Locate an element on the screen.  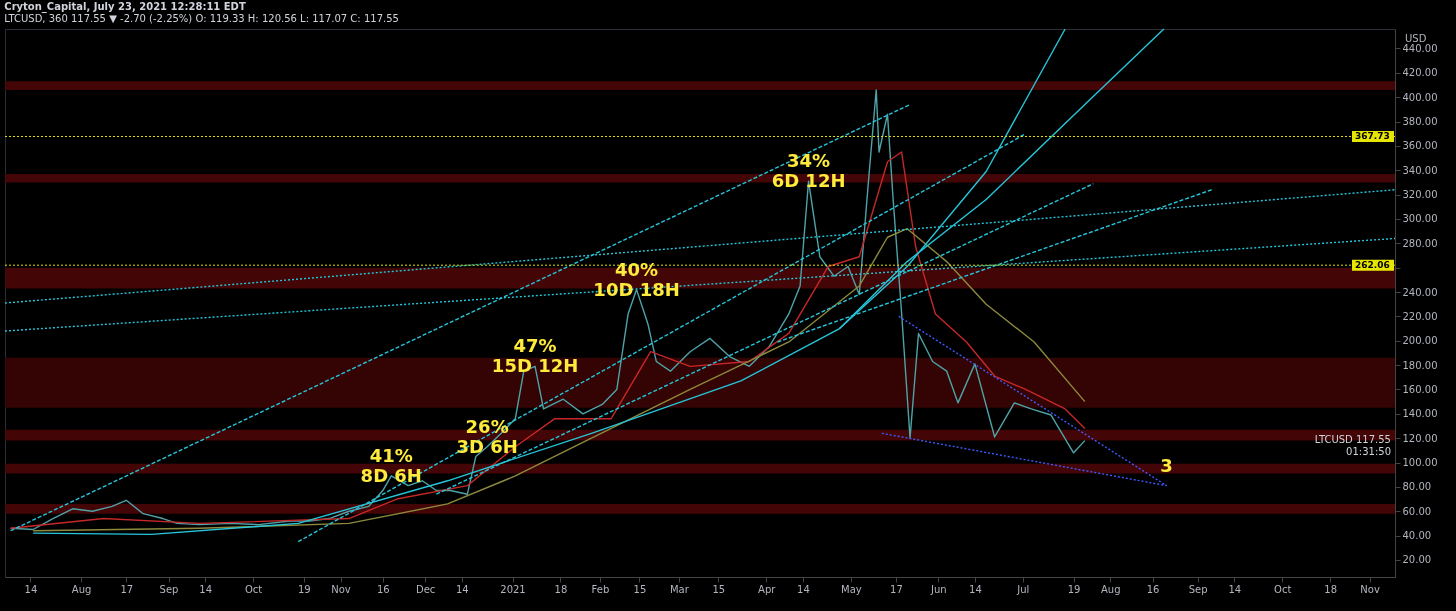
y-tick-label: 240.00 is located at coordinates (1420, 292).